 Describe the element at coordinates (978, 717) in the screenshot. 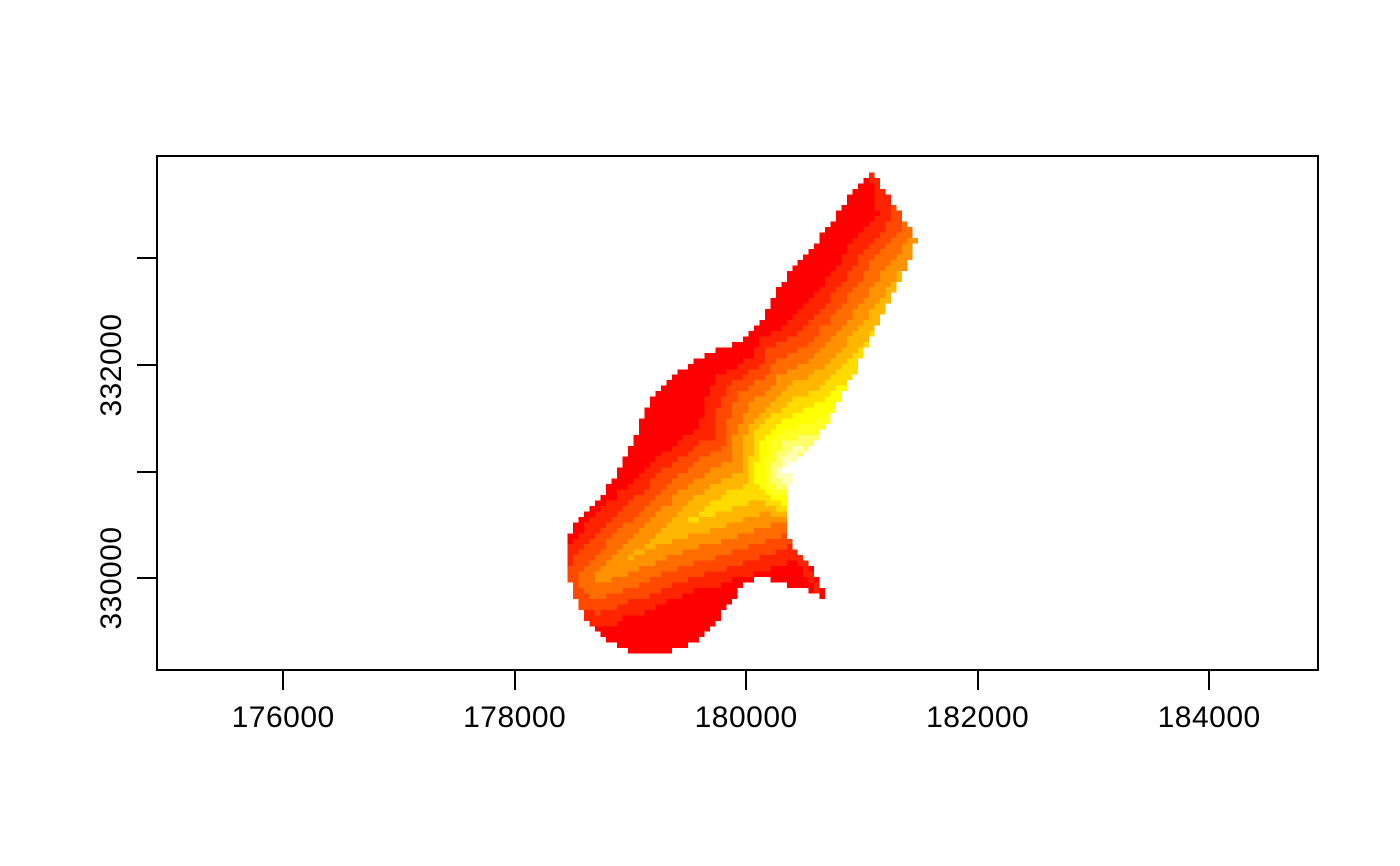

I see `x-tick-label: 182000` at that location.